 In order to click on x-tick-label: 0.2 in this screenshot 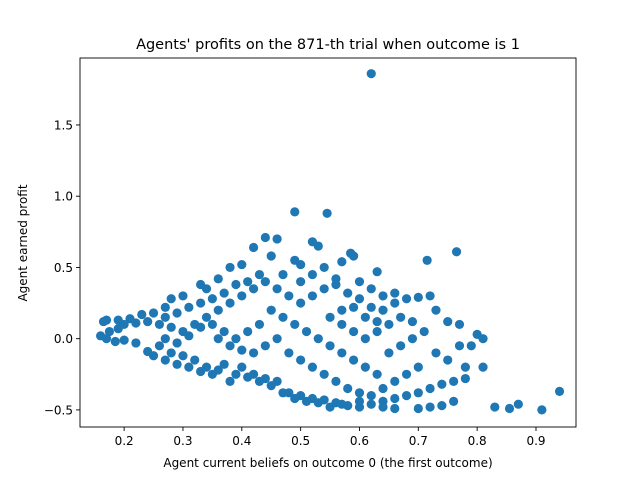, I will do `click(124, 441)`.